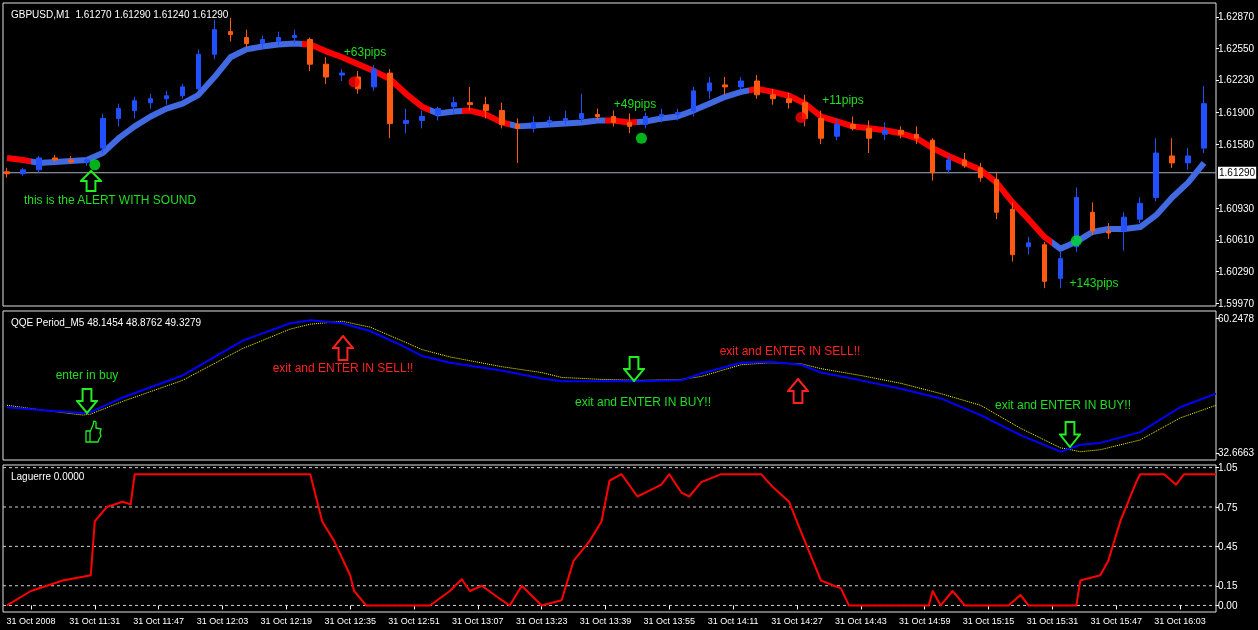  Describe the element at coordinates (1236, 240) in the screenshot. I see `y-tick-label: 1.60610` at that location.